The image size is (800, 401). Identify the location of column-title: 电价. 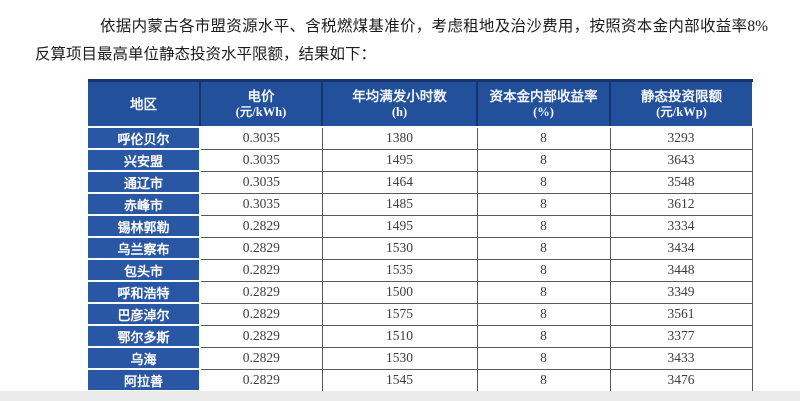
(261, 96).